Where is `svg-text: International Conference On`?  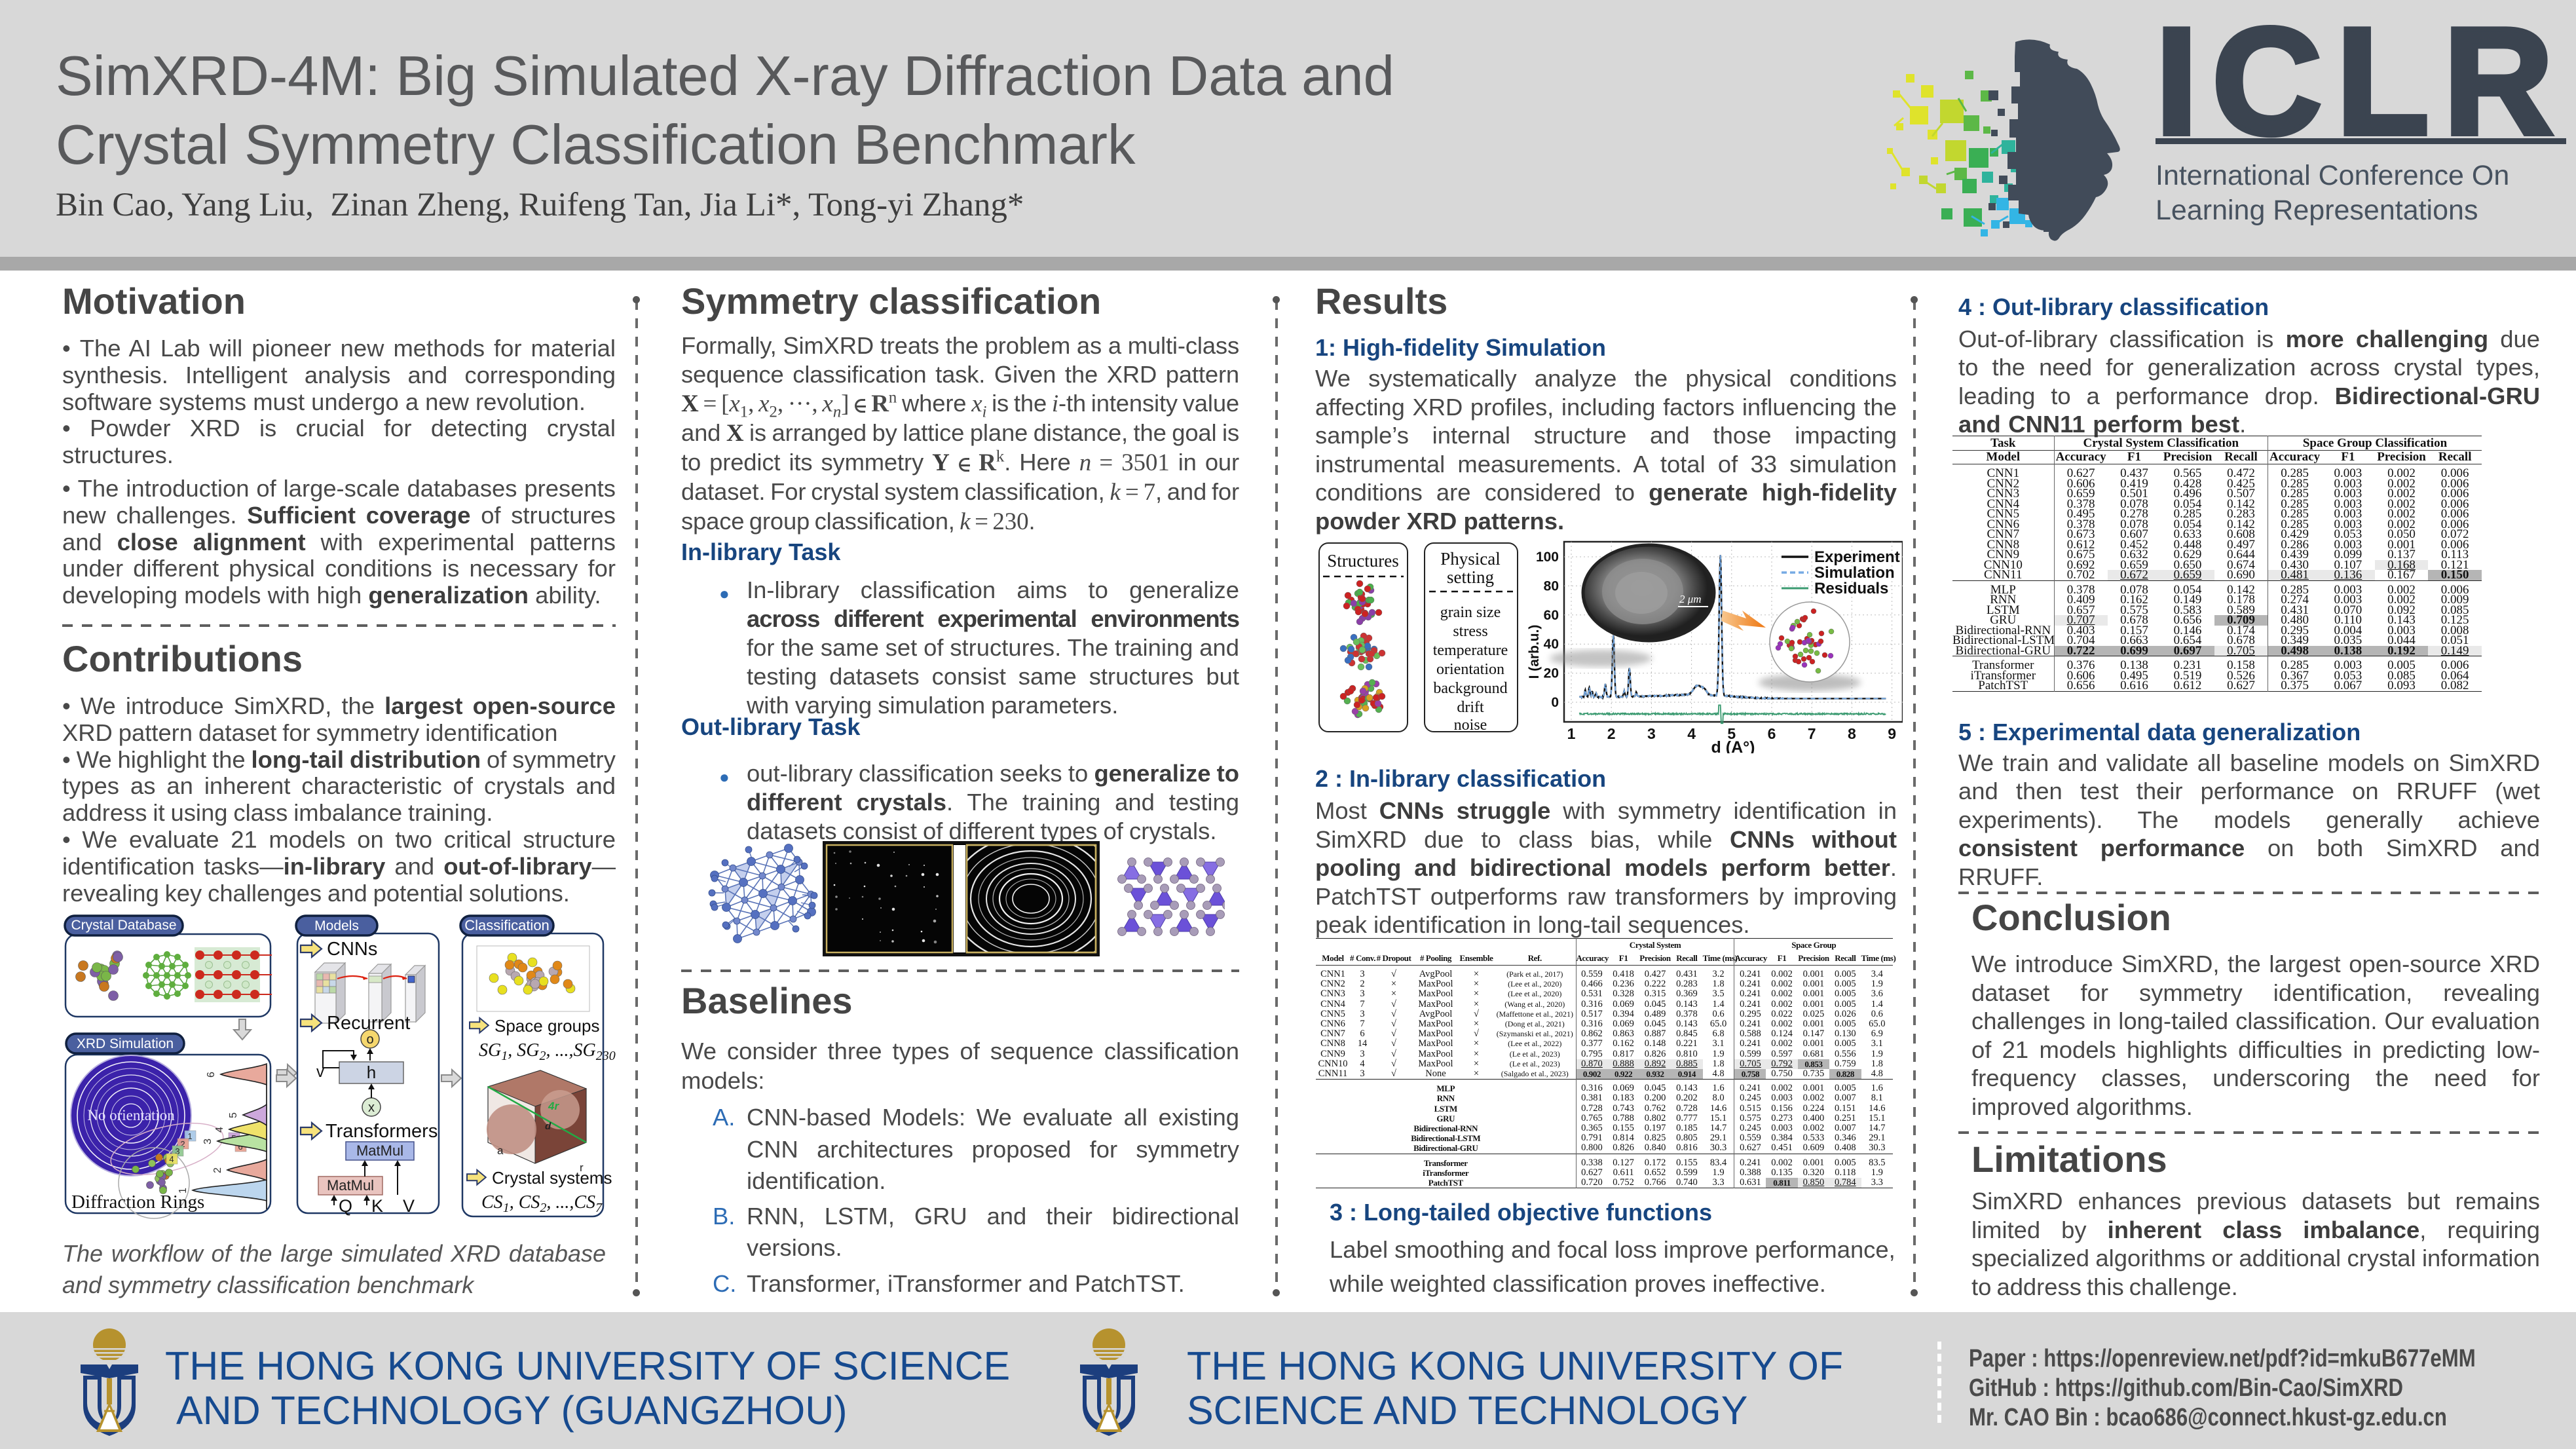 svg-text: International Conference On is located at coordinates (2332, 176).